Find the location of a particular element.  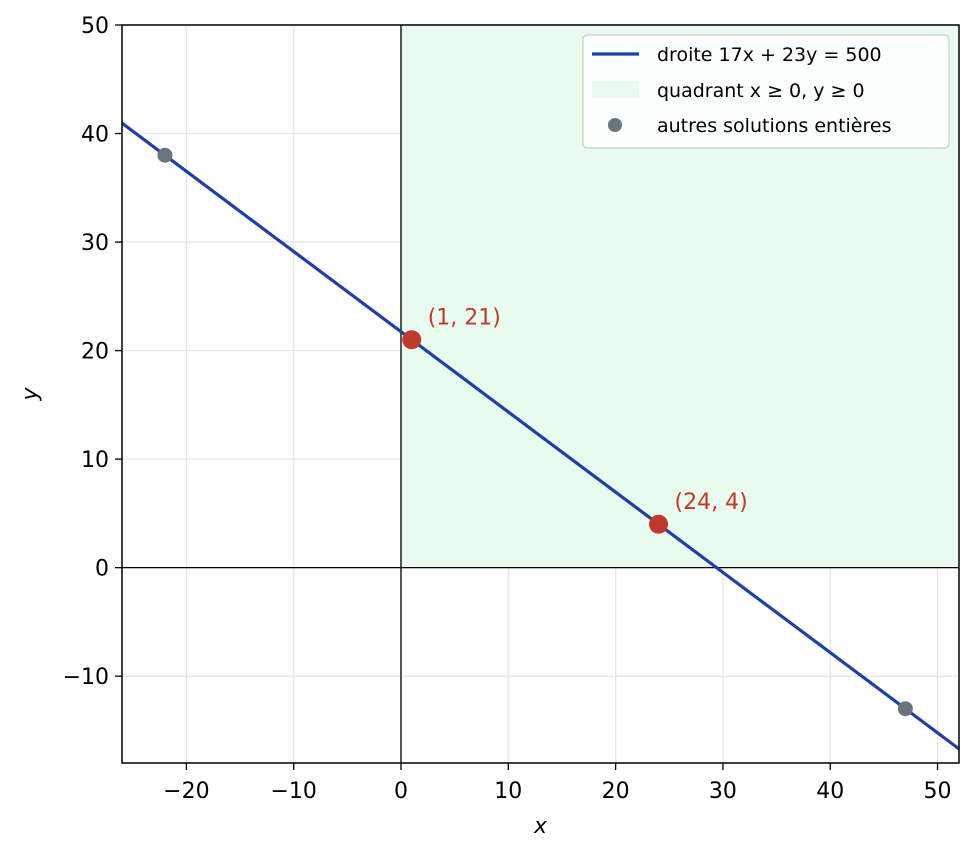

y-axis-label: y is located at coordinates (30, 394).